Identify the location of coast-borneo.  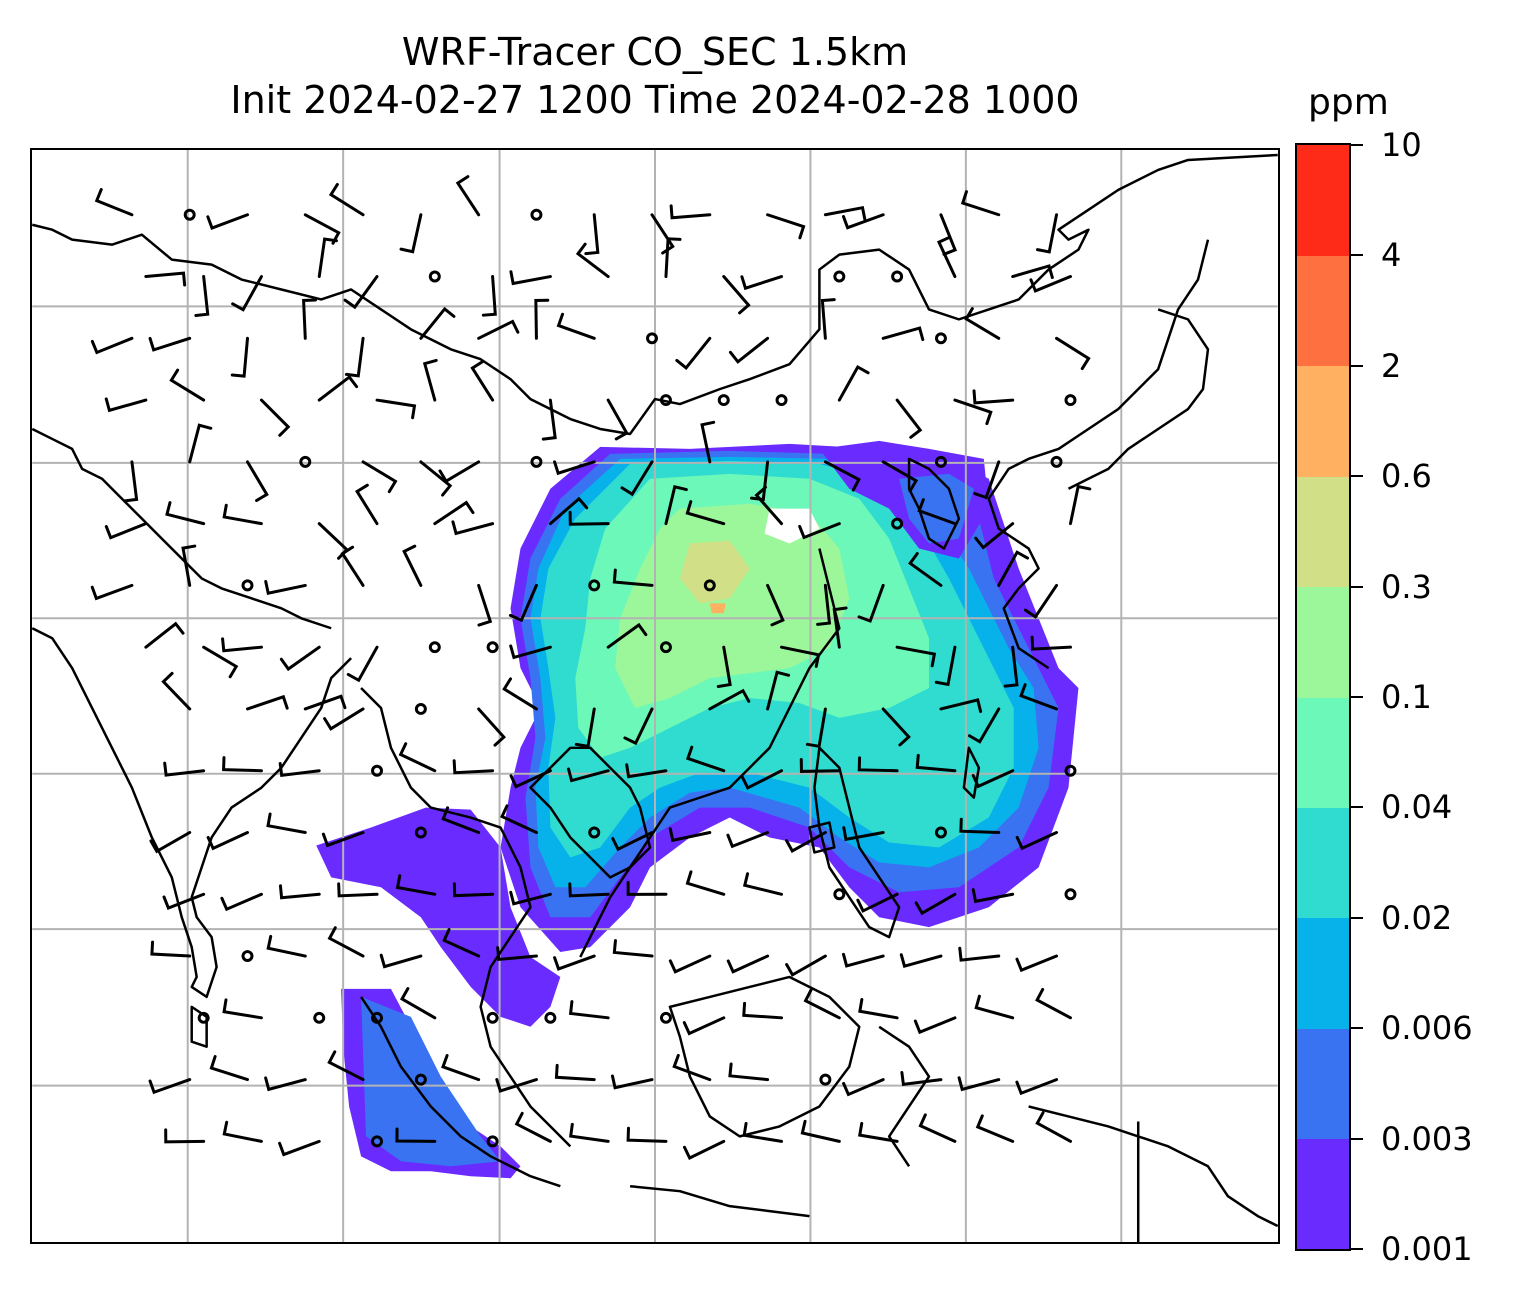
(764, 1056).